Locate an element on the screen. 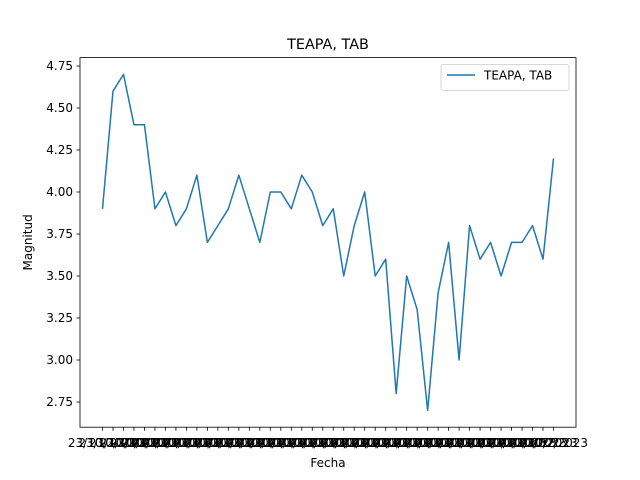 This screenshot has width=640, height=480. legend: TEAPA, TAB is located at coordinates (505, 77).